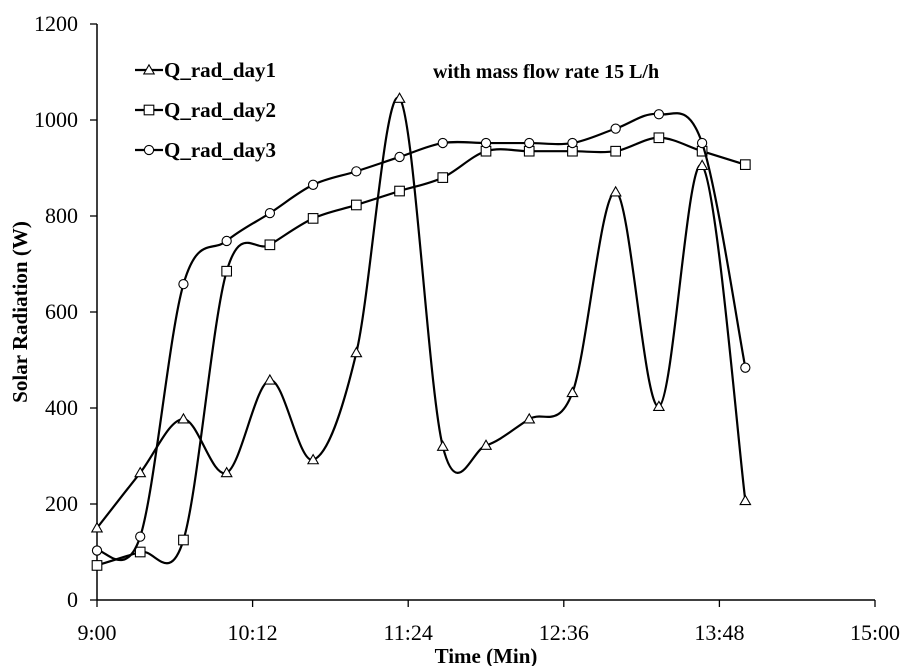 Image resolution: width=910 pixels, height=666 pixels. Describe the element at coordinates (408, 632) in the screenshot. I see `x-tick-label: 11:24` at that location.